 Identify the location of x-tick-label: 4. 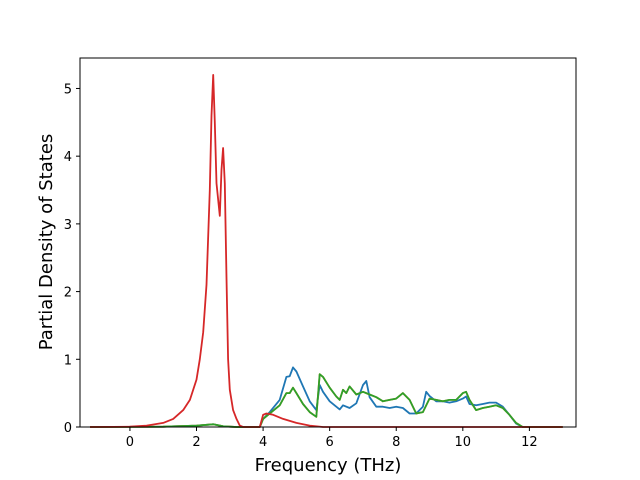
(263, 442).